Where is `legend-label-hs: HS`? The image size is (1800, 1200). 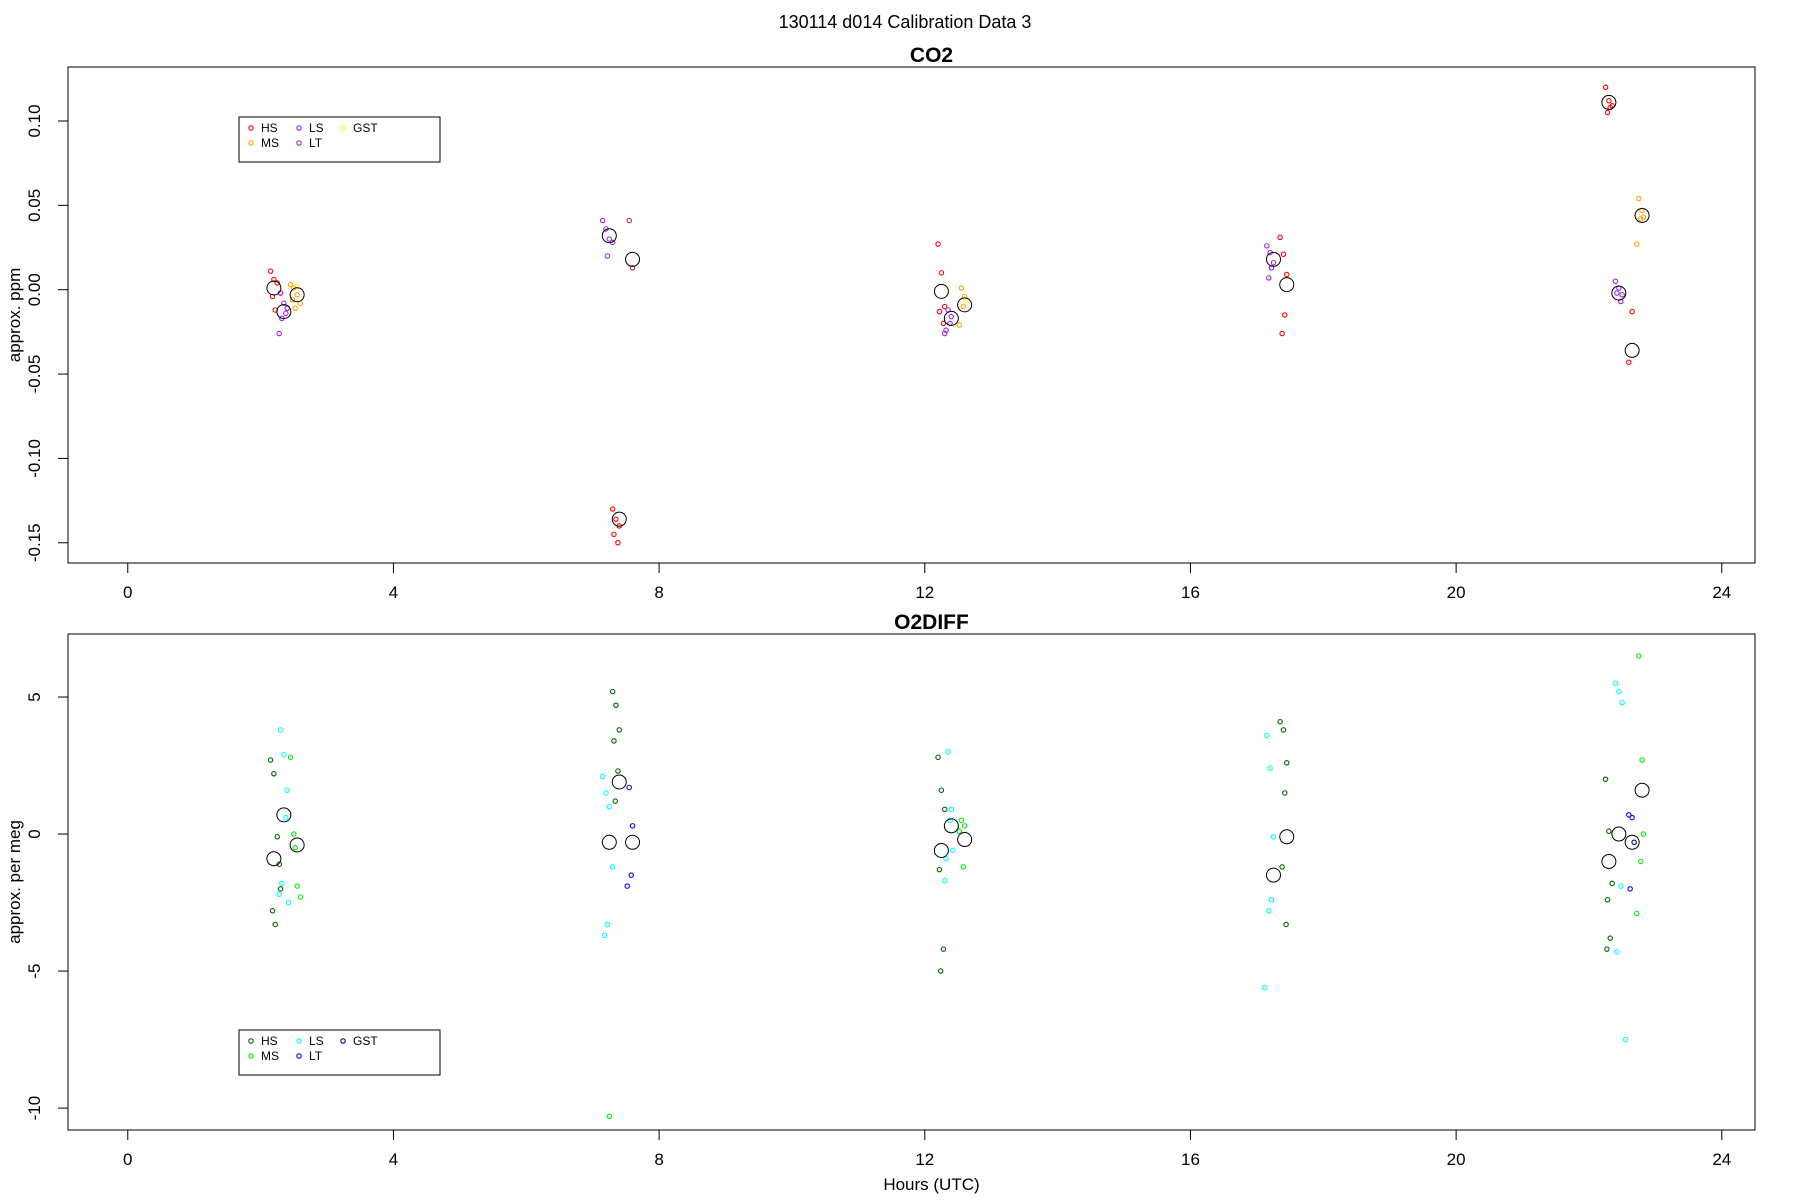
legend-label-hs: HS is located at coordinates (269, 128).